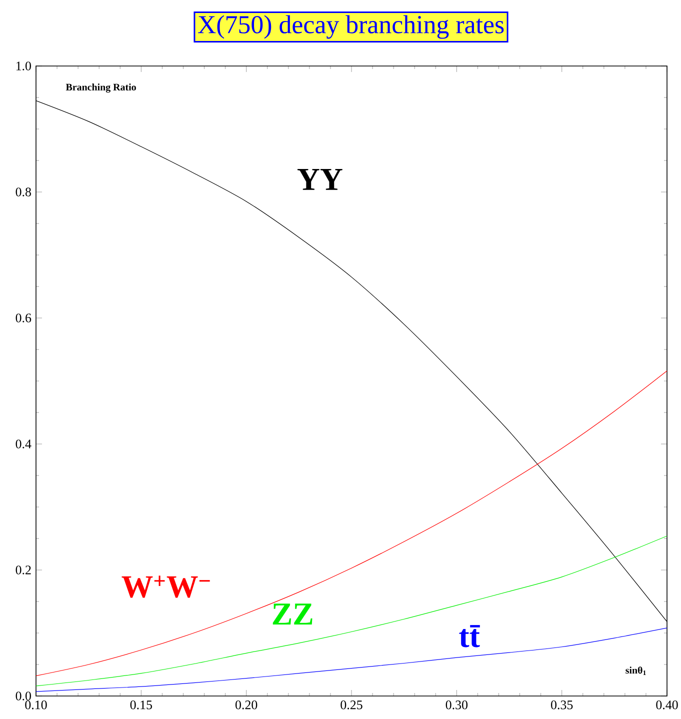 The width and height of the screenshot is (681, 719). Describe the element at coordinates (562, 705) in the screenshot. I see `x-tick-label: 0.35` at that location.